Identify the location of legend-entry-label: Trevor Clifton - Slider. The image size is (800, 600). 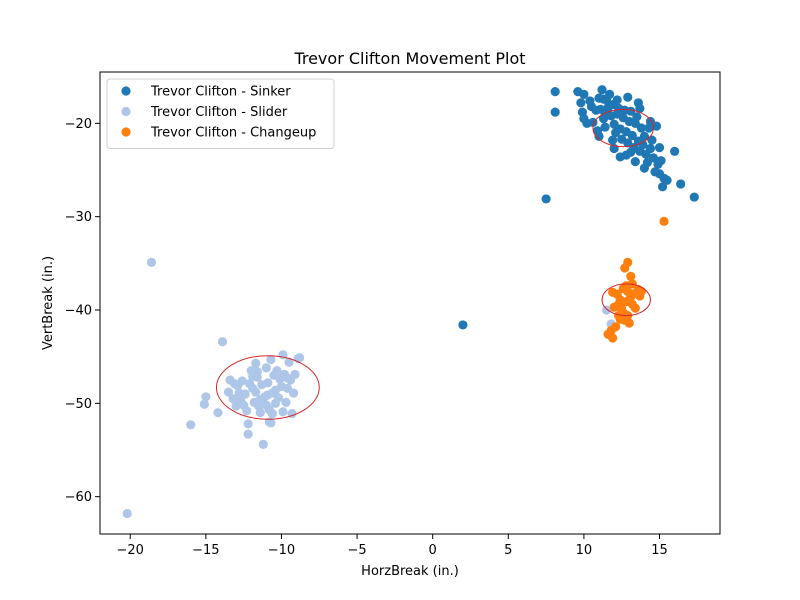
(219, 112).